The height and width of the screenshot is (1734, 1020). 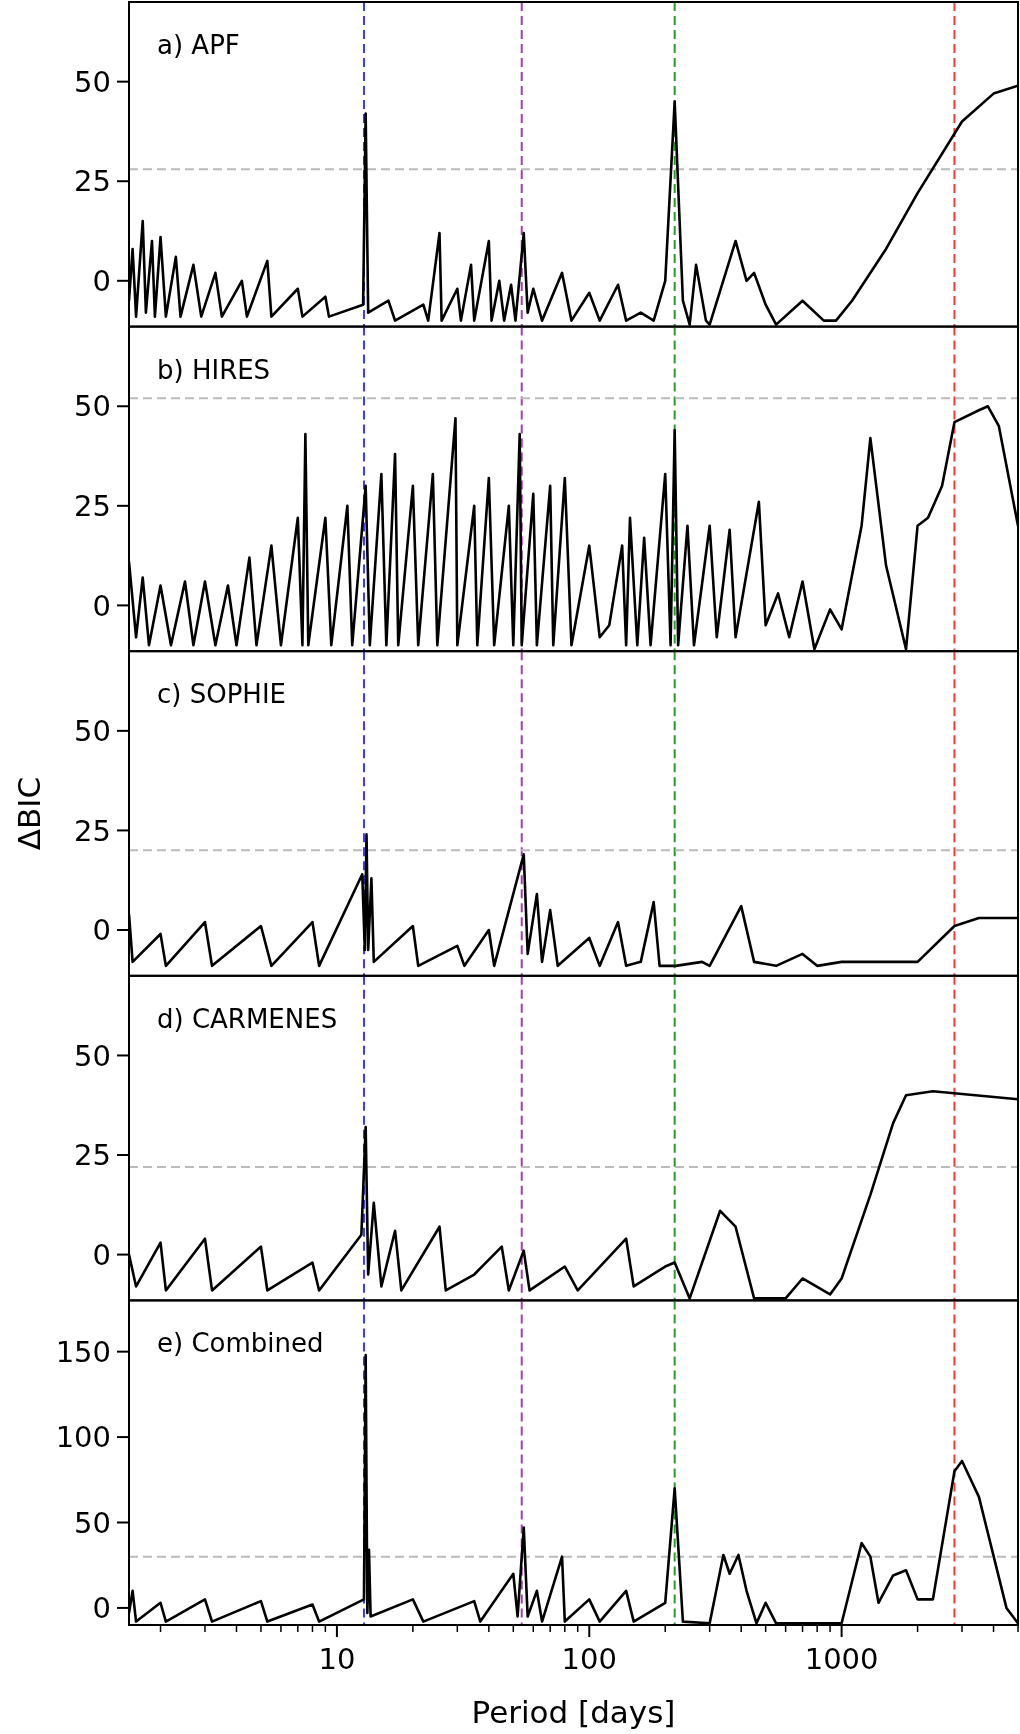 I want to click on text: d) CARMENES, so click(x=247, y=1018).